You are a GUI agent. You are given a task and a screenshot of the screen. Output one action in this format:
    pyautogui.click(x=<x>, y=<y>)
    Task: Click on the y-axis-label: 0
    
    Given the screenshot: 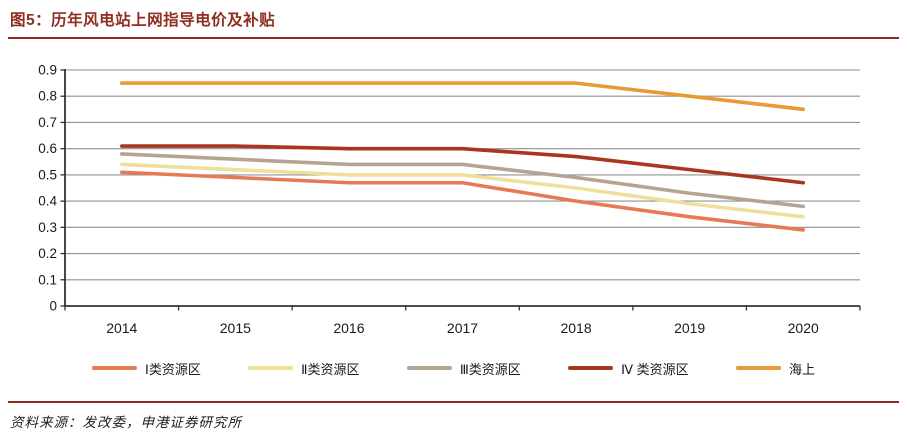 What is the action you would take?
    pyautogui.click(x=53, y=306)
    